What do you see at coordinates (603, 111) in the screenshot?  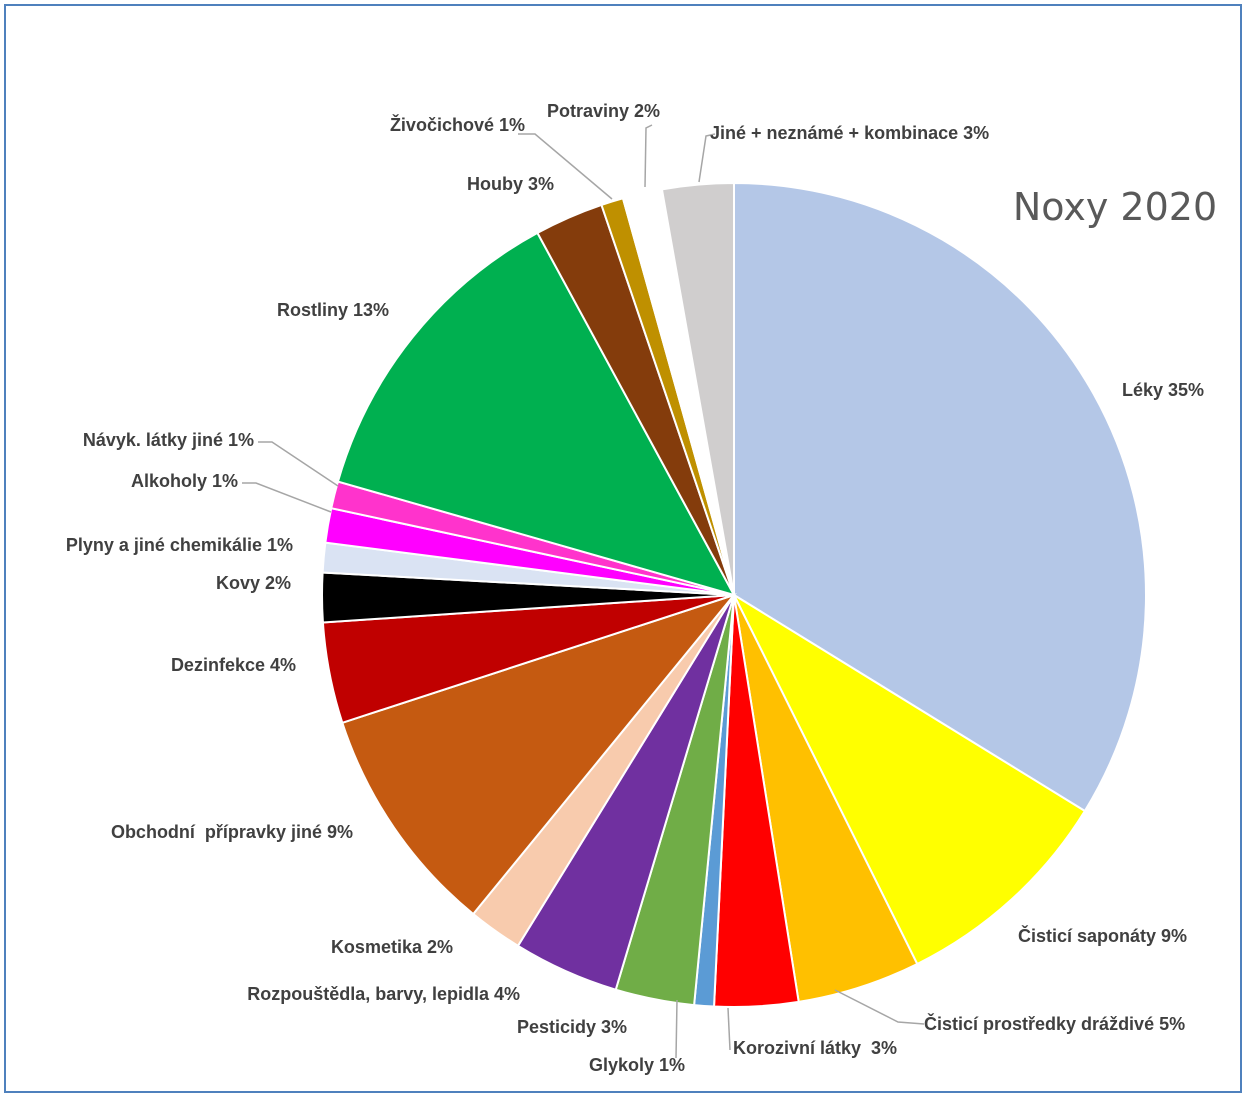 I see `slice-label: Potraviny 2%` at bounding box center [603, 111].